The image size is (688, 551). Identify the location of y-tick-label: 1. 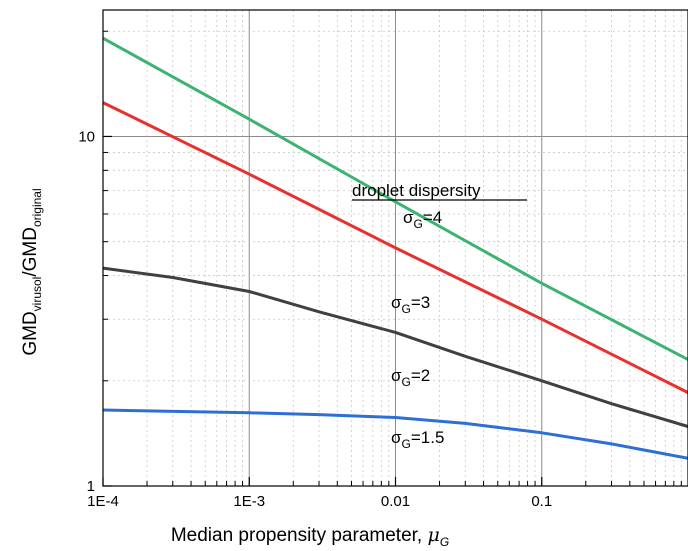
(91, 486).